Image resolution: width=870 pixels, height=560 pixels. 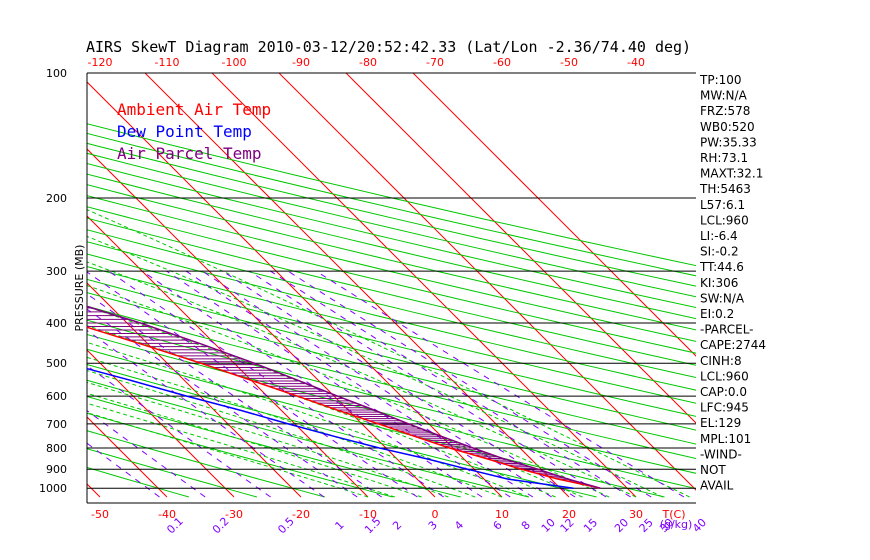 What do you see at coordinates (719, 236) in the screenshot?
I see `index-label: LI:-6.4` at bounding box center [719, 236].